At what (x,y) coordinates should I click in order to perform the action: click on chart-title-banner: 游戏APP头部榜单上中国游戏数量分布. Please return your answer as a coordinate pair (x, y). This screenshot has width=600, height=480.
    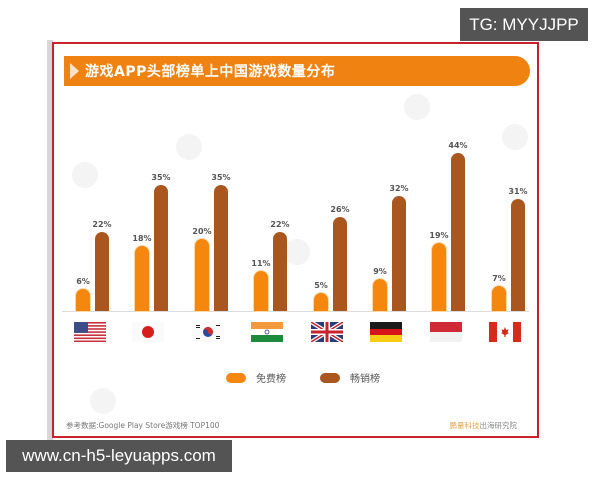
    Looking at the image, I should click on (297, 71).